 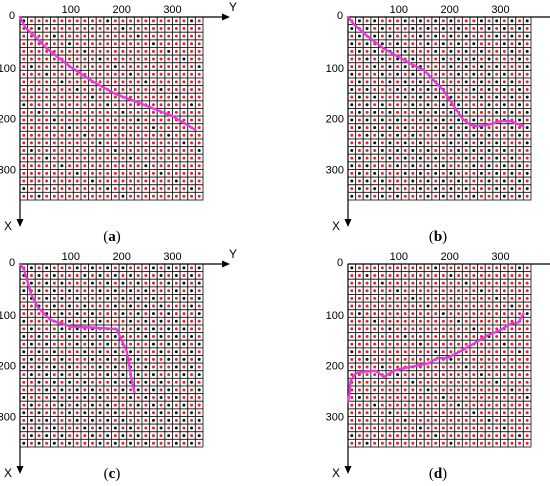 What do you see at coordinates (500, 257) in the screenshot?
I see `y-tick-label: 300` at bounding box center [500, 257].